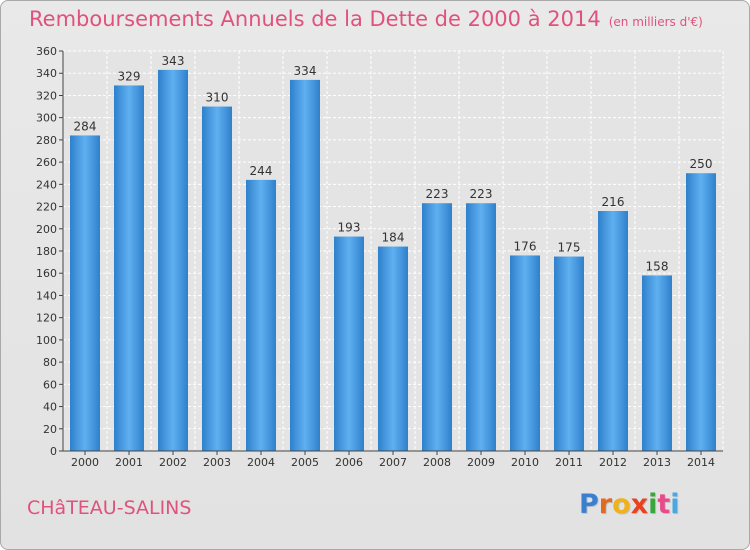  I want to click on bar-value-label: 343, so click(173, 61).